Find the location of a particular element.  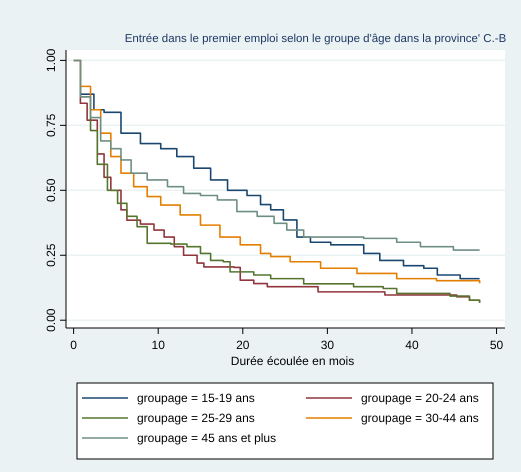

x-tick-label: 40 is located at coordinates (412, 345).